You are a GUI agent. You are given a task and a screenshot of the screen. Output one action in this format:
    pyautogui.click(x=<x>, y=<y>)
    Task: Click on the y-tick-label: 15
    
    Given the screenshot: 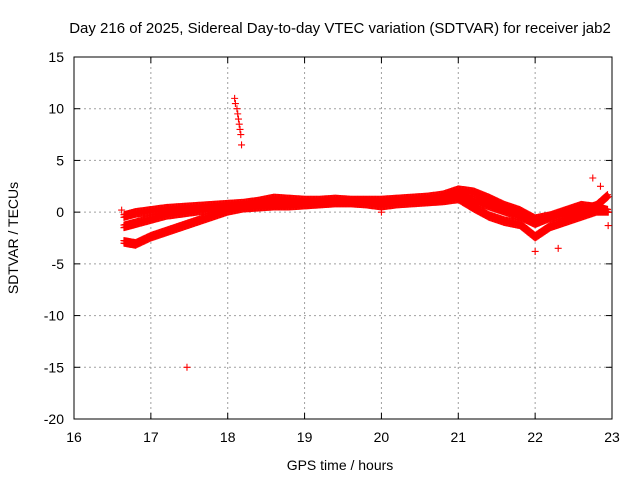 What is the action you would take?
    pyautogui.click(x=56, y=57)
    